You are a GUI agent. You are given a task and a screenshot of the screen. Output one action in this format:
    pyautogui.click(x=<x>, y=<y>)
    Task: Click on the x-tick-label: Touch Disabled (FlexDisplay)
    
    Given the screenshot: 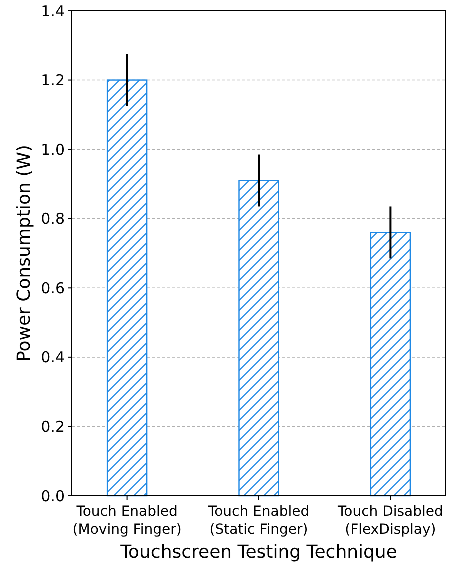 What is the action you would take?
    pyautogui.click(x=390, y=521)
    